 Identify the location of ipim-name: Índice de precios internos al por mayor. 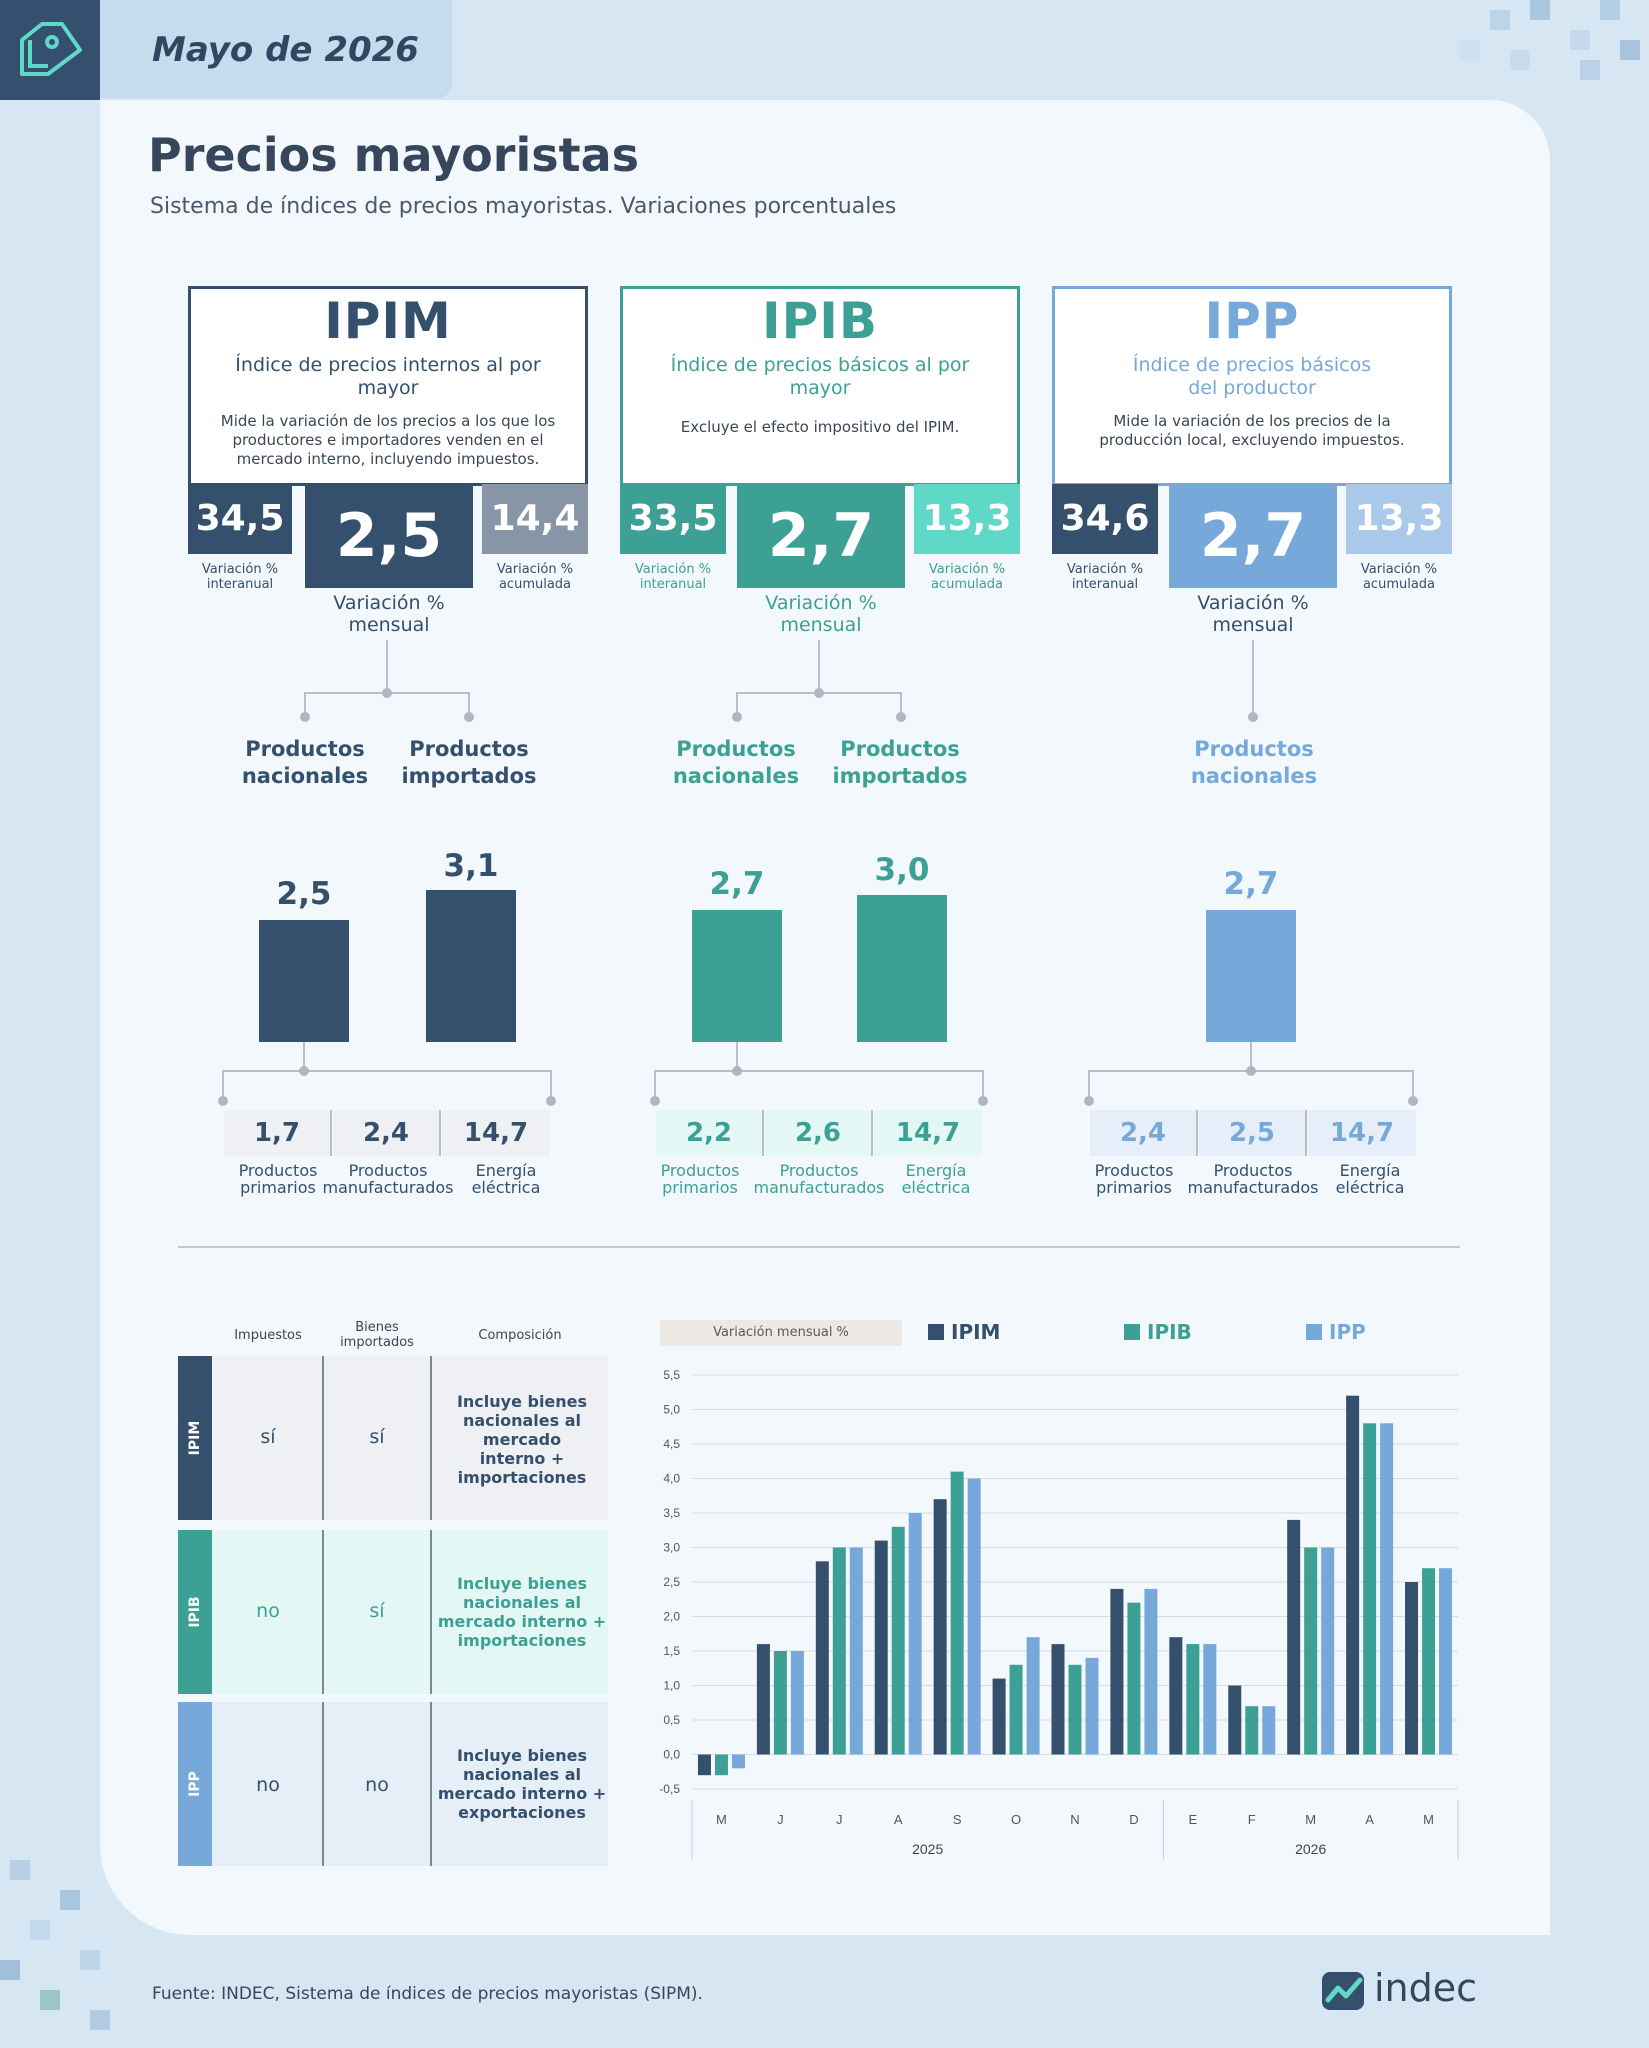
(388, 376).